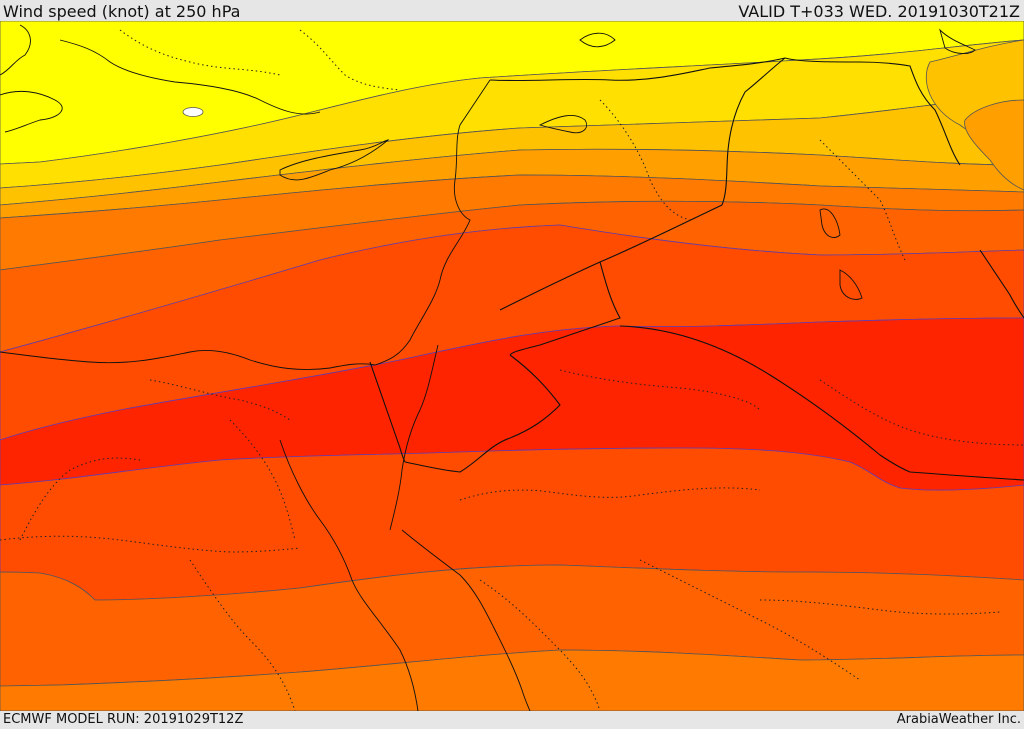 This screenshot has width=1024, height=729. I want to click on map-title: Wind speed (knot) at 250 hPa, so click(122, 11).